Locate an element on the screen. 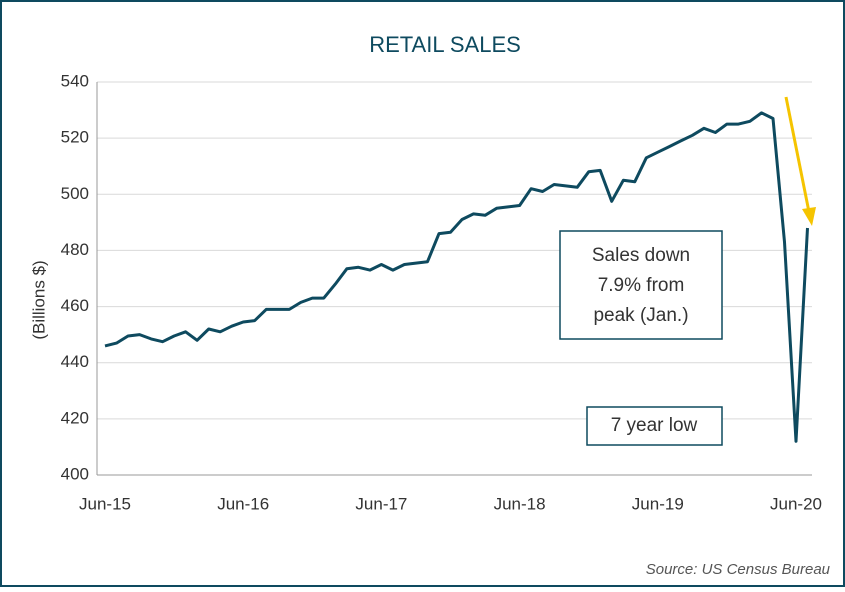 The width and height of the screenshot is (845, 592). annotation: 7.9% from is located at coordinates (641, 285).